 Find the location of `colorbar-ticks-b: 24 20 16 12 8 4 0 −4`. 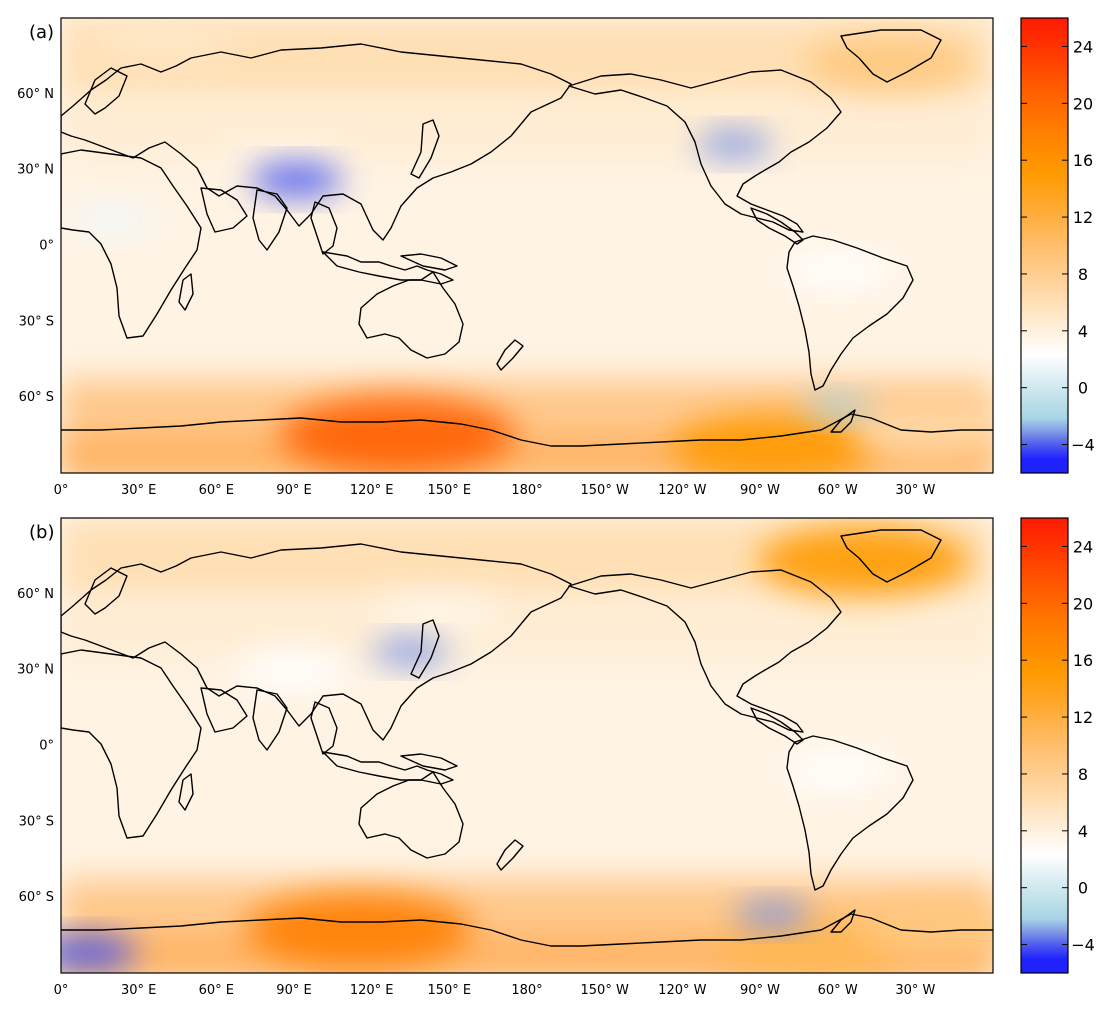

colorbar-ticks-b: 24 20 16 12 8 4 0 −4 is located at coordinates (1058, 746).